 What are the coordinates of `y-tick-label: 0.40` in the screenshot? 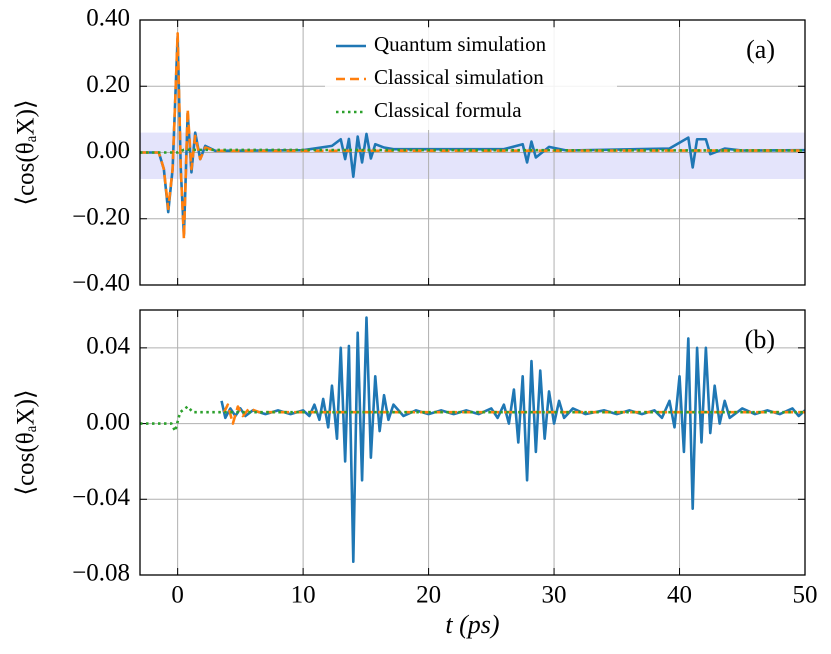 It's located at (108, 18).